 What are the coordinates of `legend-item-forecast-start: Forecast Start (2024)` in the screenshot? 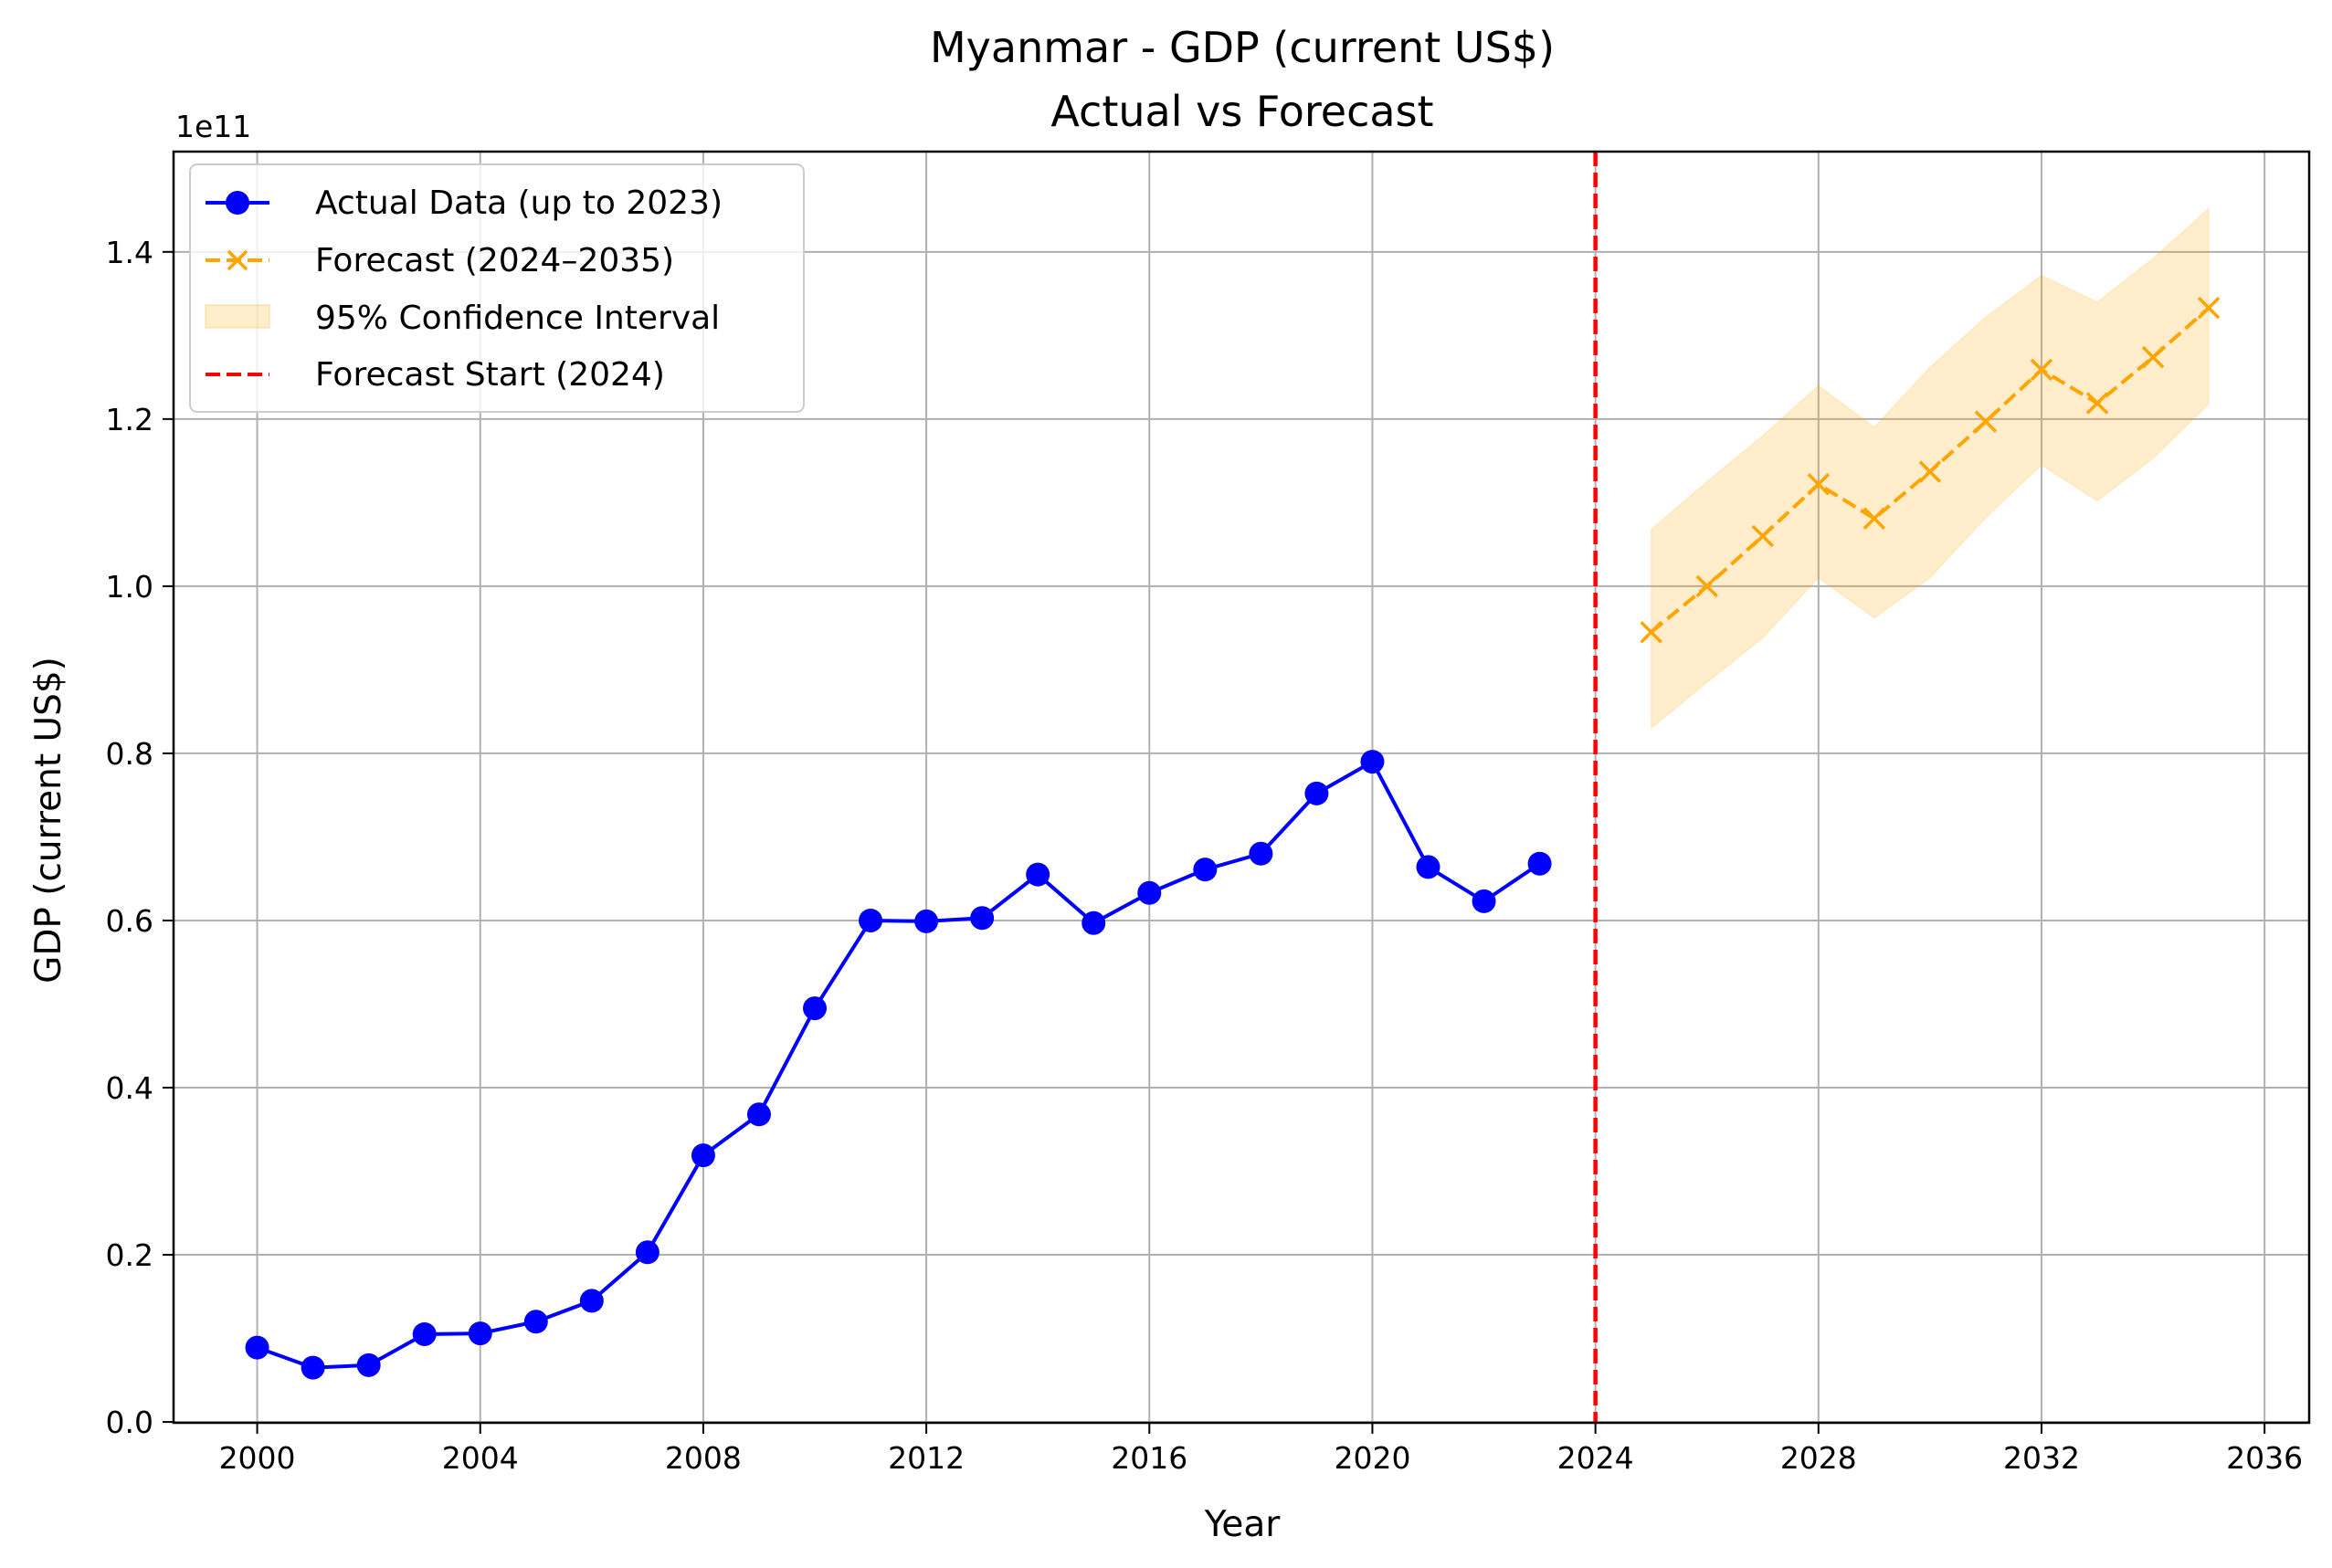 It's located at (435, 375).